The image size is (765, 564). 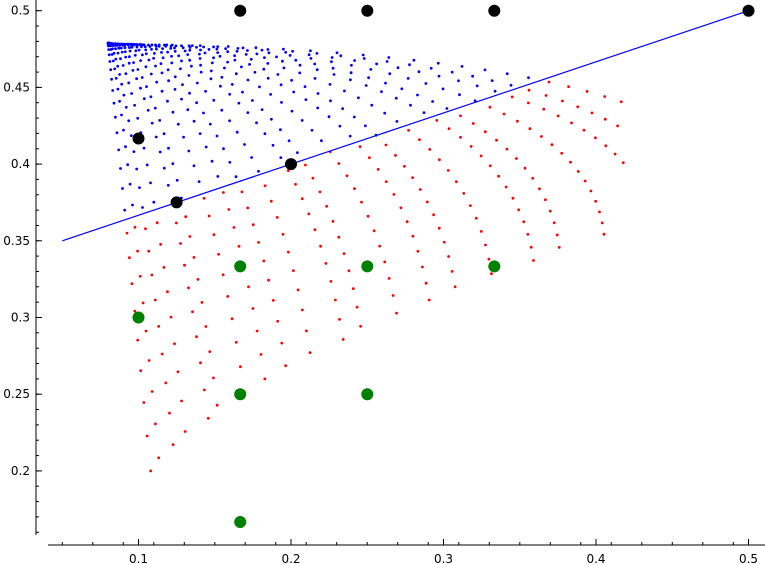 What do you see at coordinates (20, 318) in the screenshot?
I see `y-tick-label: 0.3` at bounding box center [20, 318].